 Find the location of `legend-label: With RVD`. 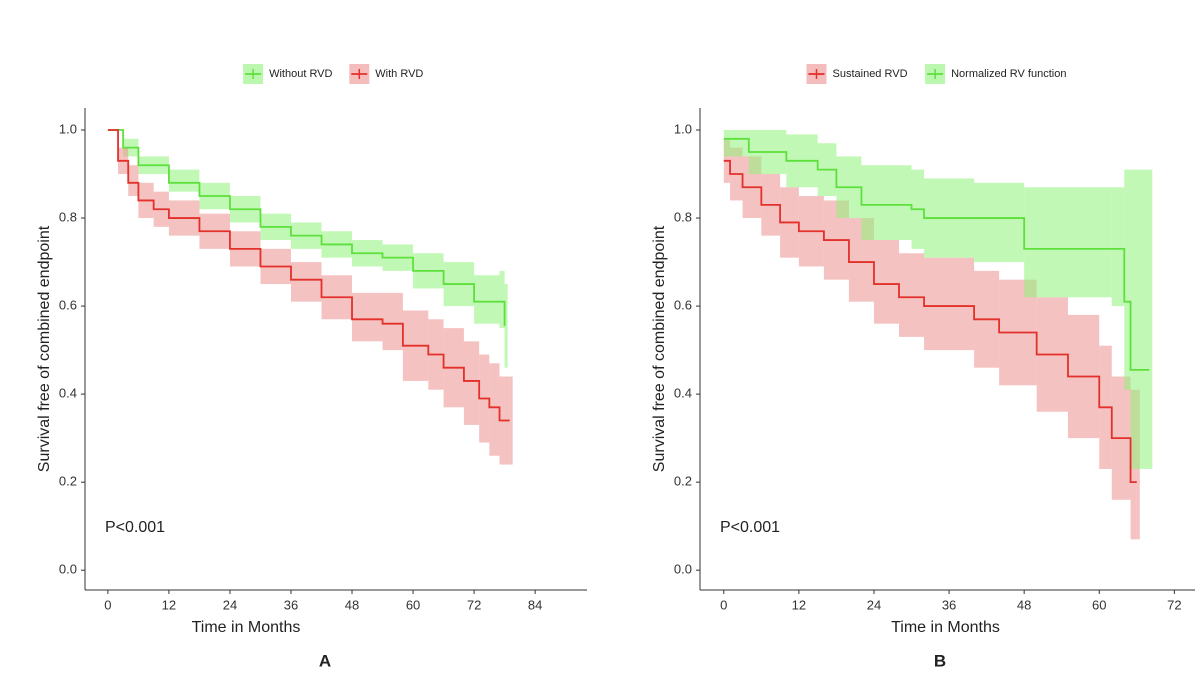

legend-label: With RVD is located at coordinates (399, 74).